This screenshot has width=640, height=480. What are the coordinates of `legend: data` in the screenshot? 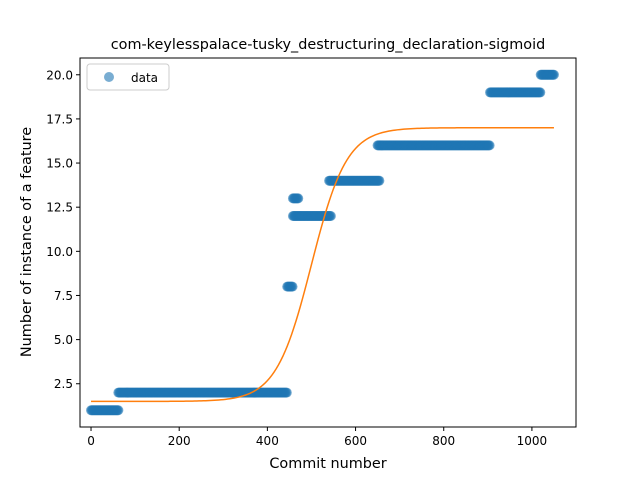 It's located at (128, 77).